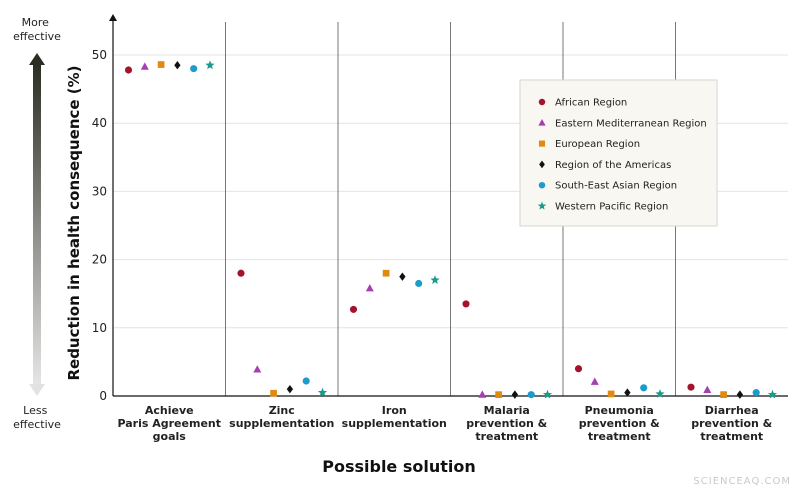 The width and height of the screenshot is (800, 490). I want to click on x-category-label-0-line-1: Paris Agreement, so click(169, 423).